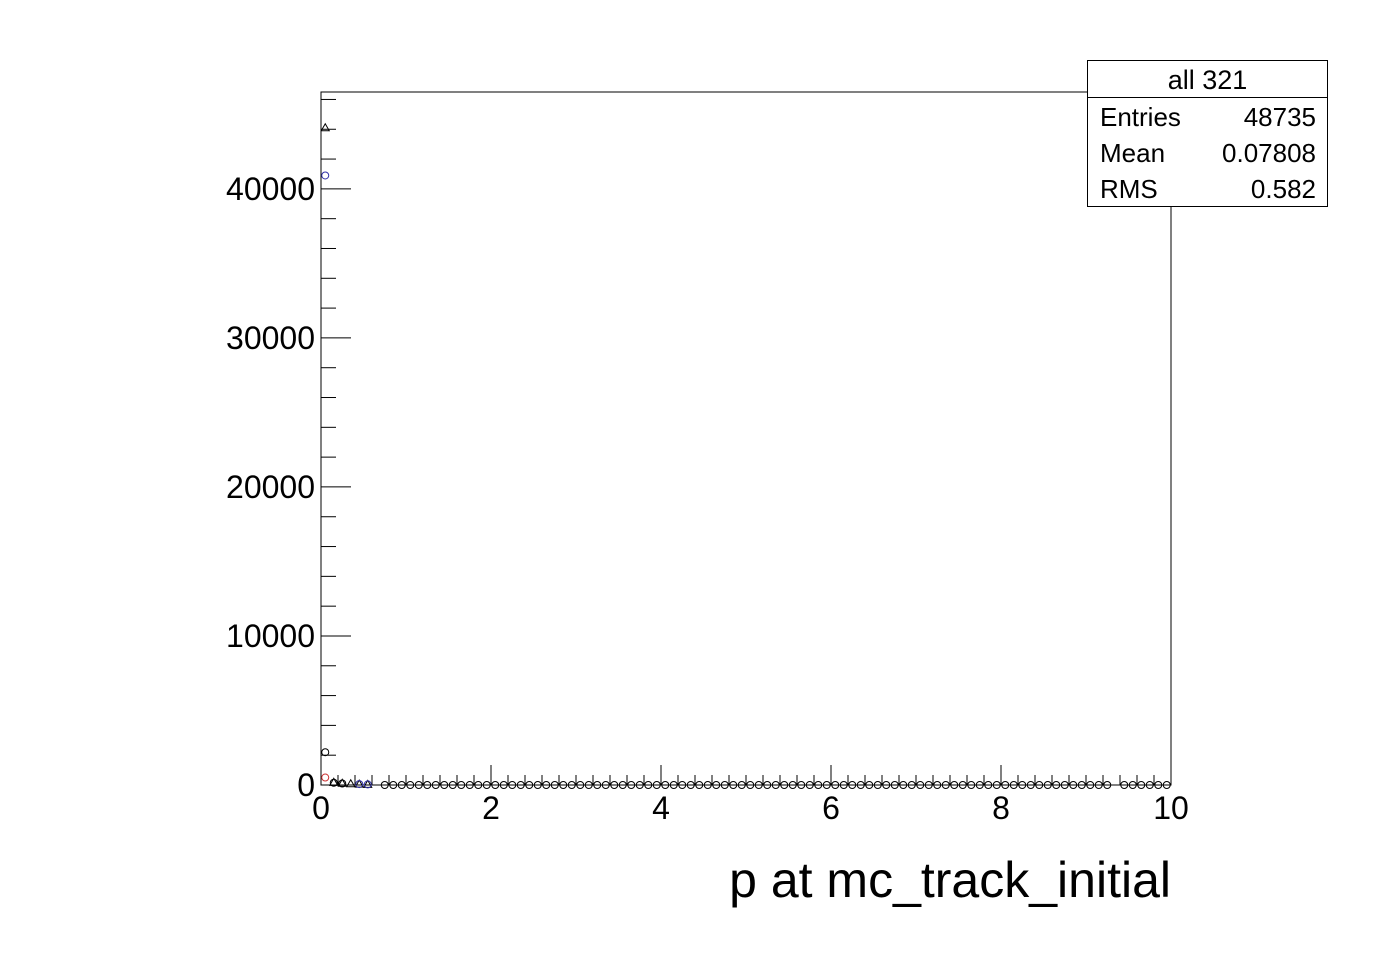 This screenshot has height=972, width=1396. What do you see at coordinates (1207, 116) in the screenshot?
I see `stats-row-entries: Entries 48735` at bounding box center [1207, 116].